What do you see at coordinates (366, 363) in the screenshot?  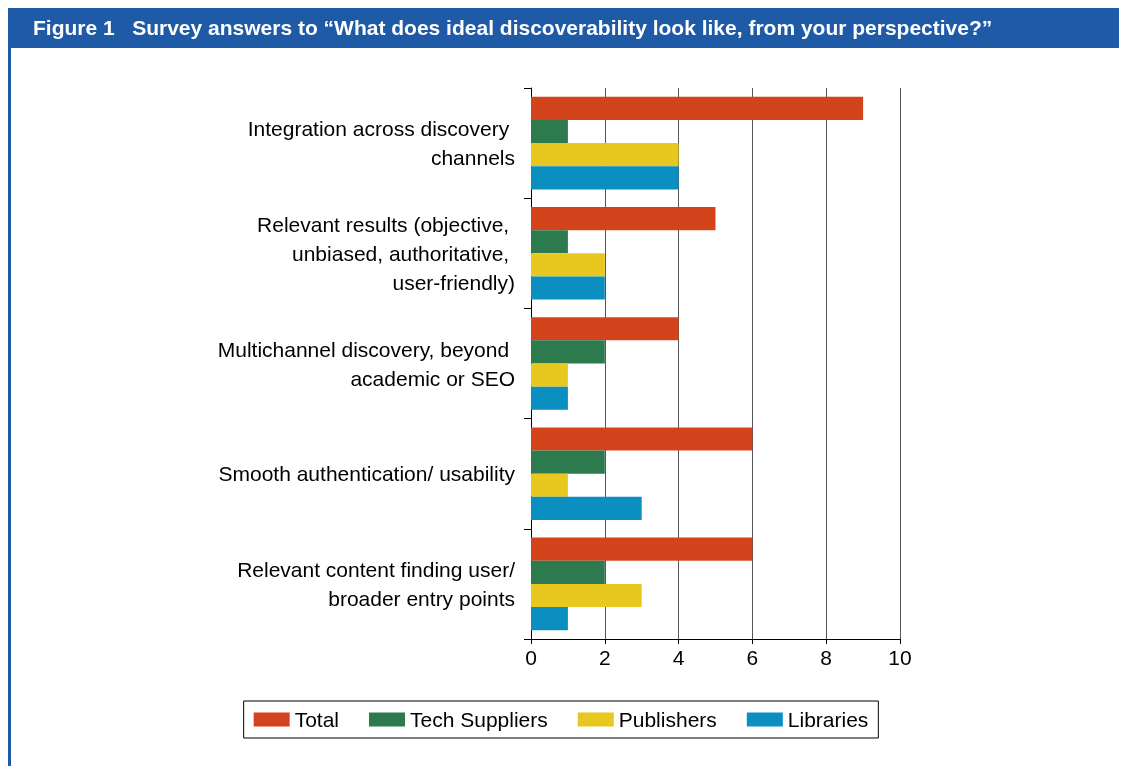 I see `y-tick-label: Multichannel discovery, beyond academic or SEO` at bounding box center [366, 363].